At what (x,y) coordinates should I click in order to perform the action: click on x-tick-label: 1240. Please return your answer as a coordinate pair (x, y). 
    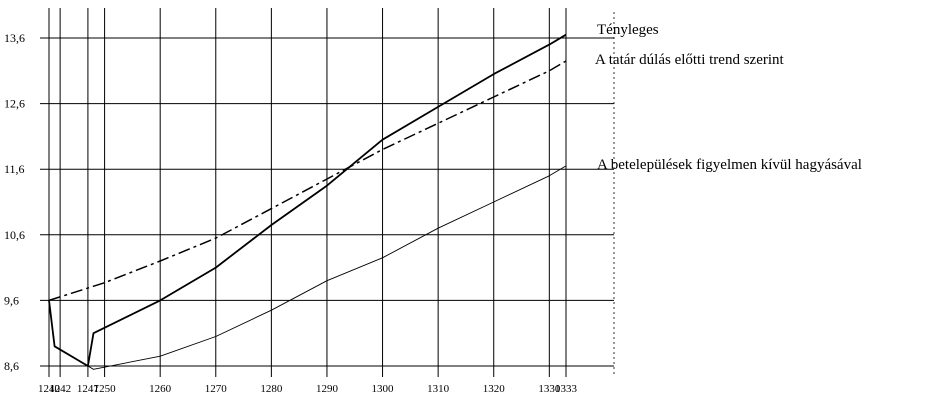
    Looking at the image, I should click on (49, 389).